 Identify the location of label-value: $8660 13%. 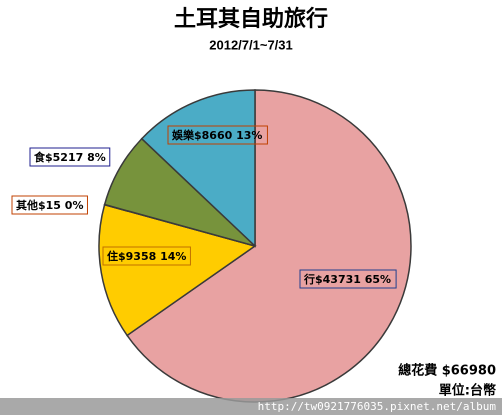
(228, 135).